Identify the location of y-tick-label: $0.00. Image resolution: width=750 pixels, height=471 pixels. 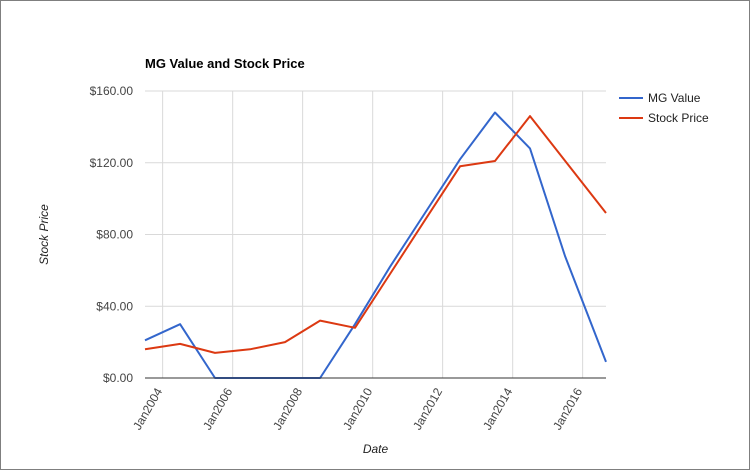
(118, 378).